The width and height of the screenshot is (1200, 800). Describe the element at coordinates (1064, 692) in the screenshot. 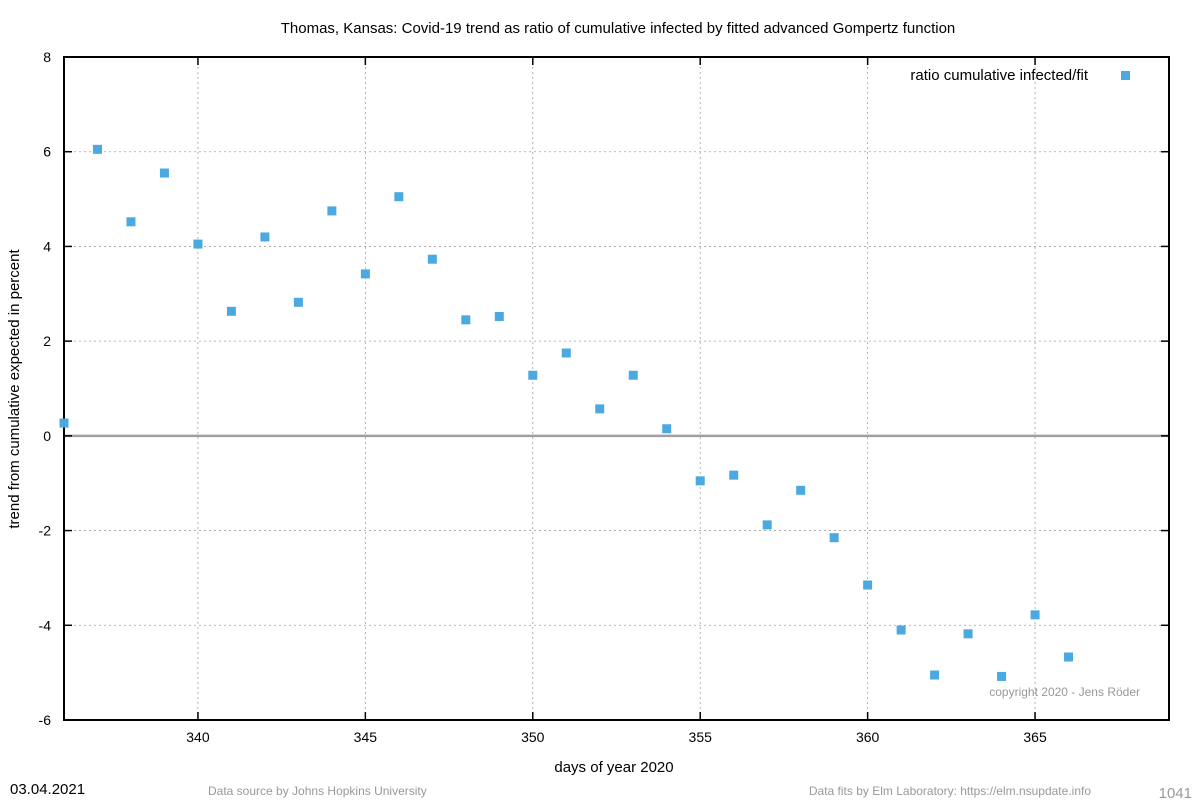

I see `copyright-note: copyright 2020 - Jens Röder` at that location.